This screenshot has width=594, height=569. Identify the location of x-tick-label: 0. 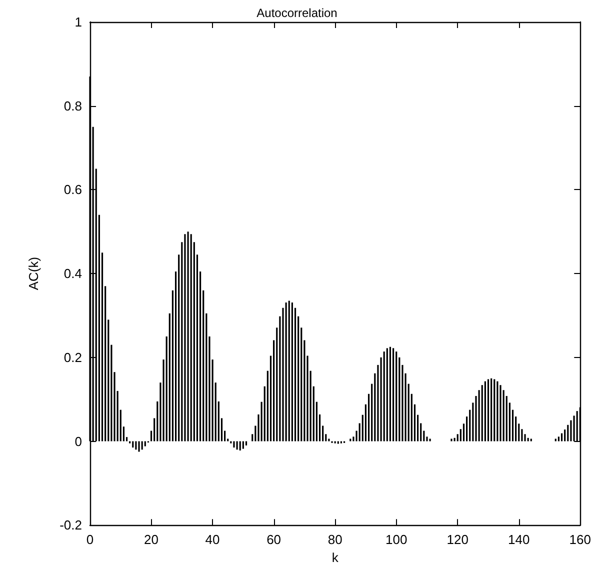
(90, 540).